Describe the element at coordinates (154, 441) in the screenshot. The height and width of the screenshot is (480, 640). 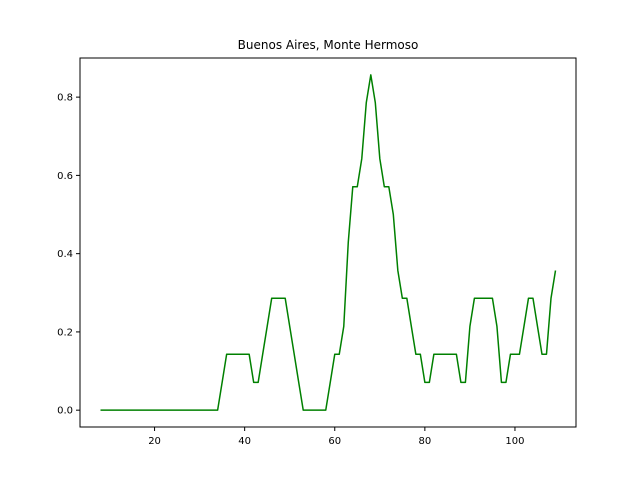
I see `x-tick-label-20: 20` at that location.